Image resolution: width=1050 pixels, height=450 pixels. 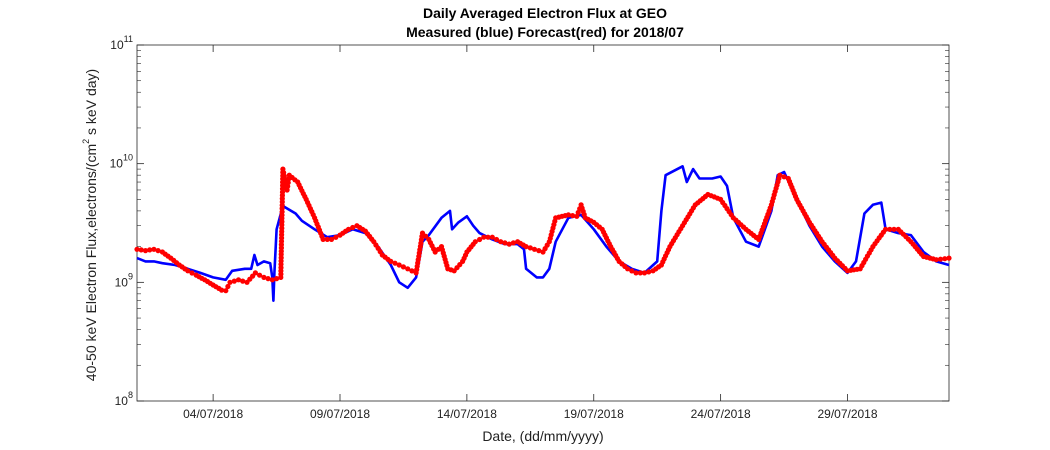 What do you see at coordinates (91, 262) in the screenshot?
I see `y-axis-label-main: 40-50 keV Electron Flux,electrons/(cm` at bounding box center [91, 262].